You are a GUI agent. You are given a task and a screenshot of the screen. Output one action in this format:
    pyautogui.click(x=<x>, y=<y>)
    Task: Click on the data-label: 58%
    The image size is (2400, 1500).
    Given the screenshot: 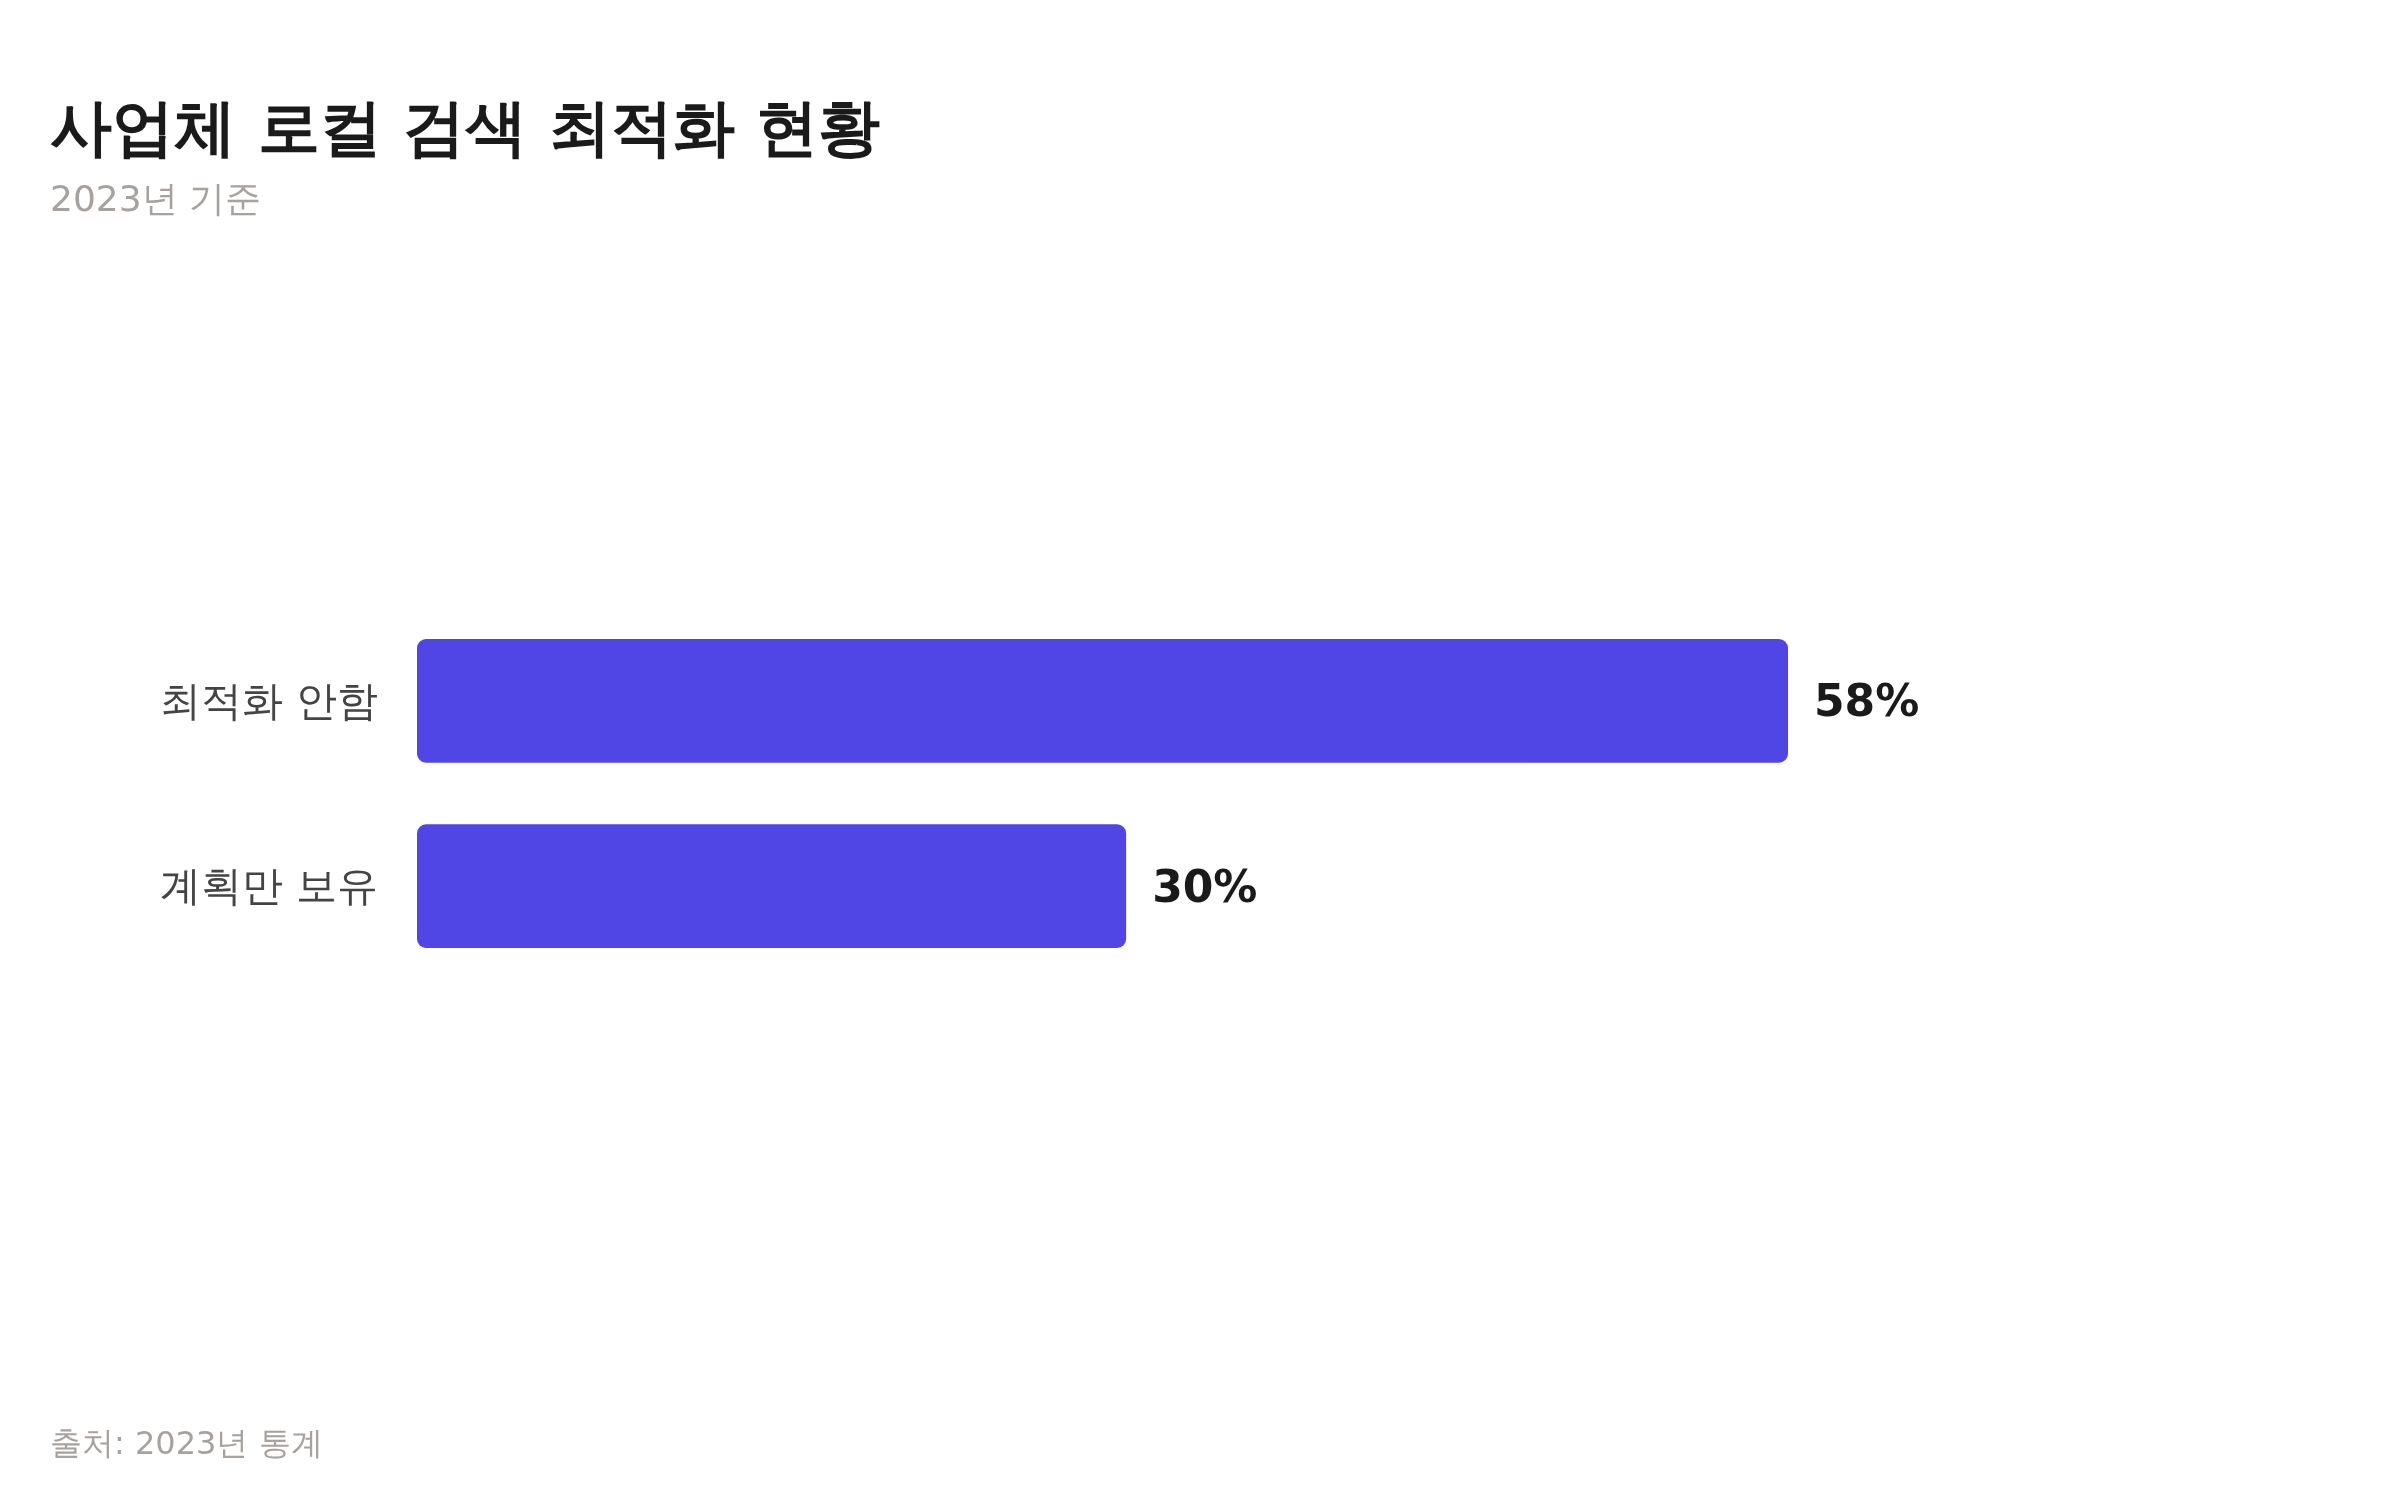 What is the action you would take?
    pyautogui.click(x=1867, y=701)
    